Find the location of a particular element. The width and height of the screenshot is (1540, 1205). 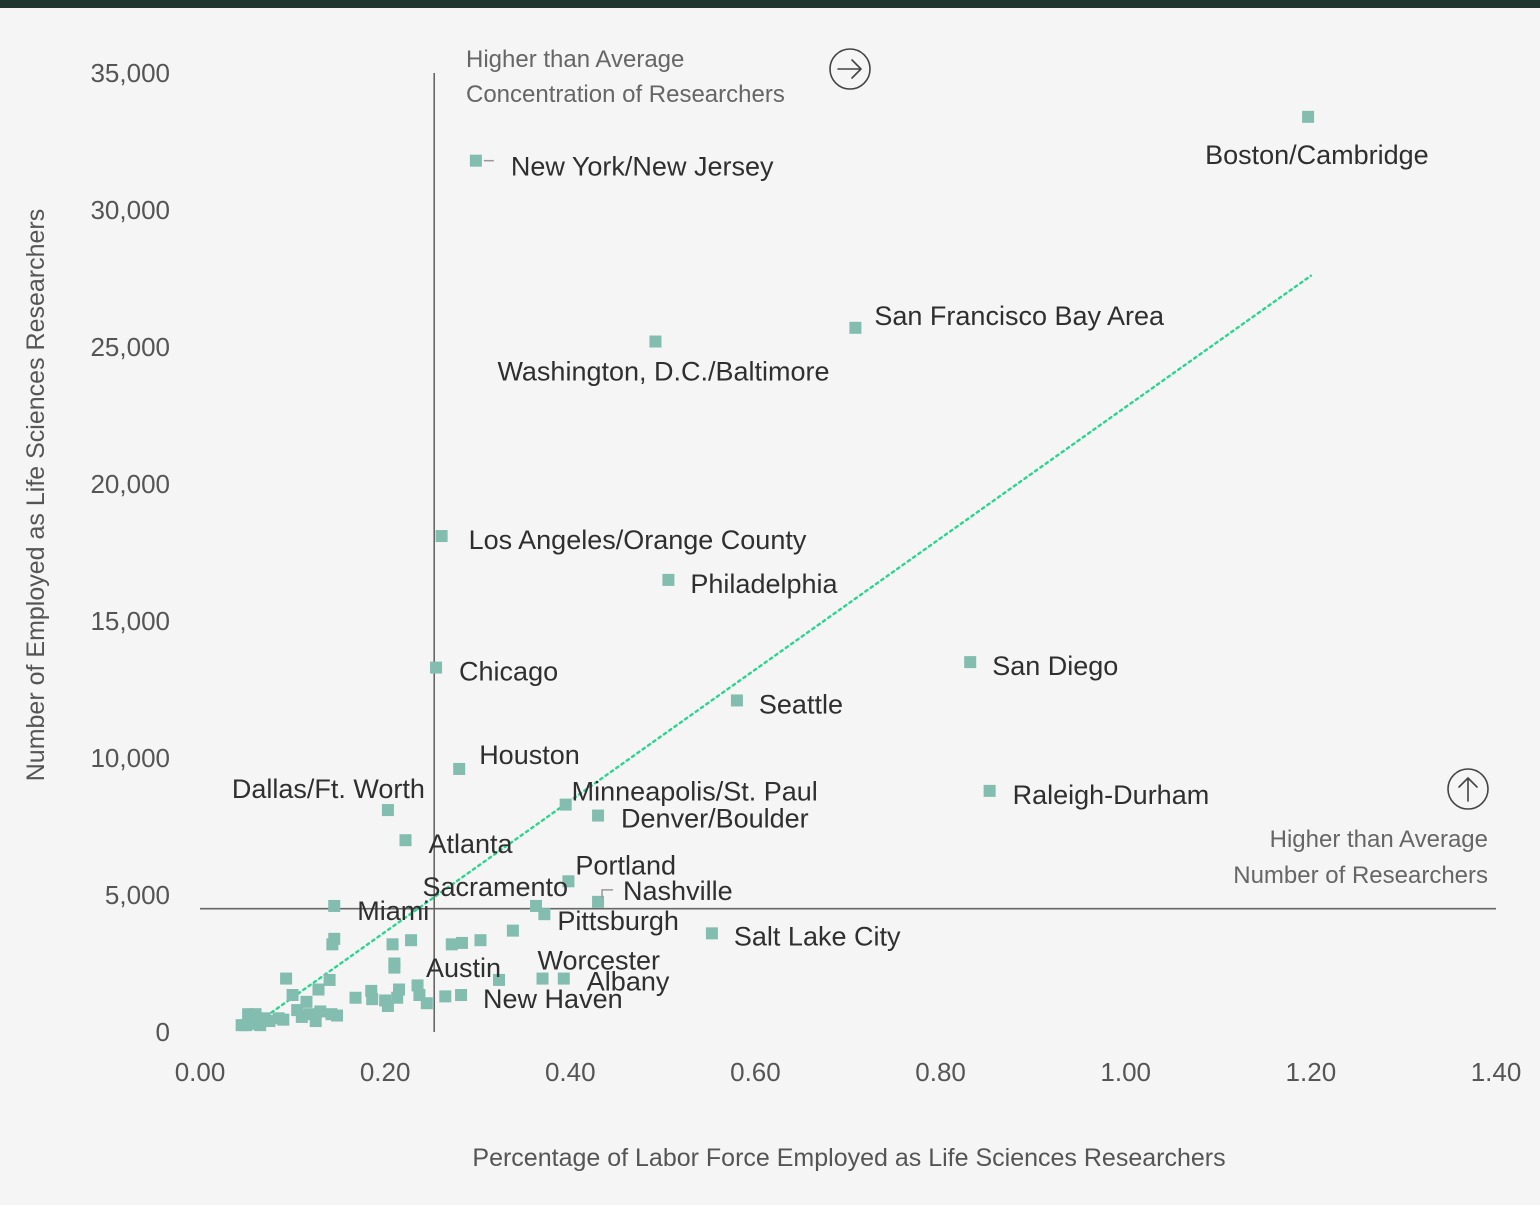

data-point-los-angeles-orange-county is located at coordinates (441, 536).